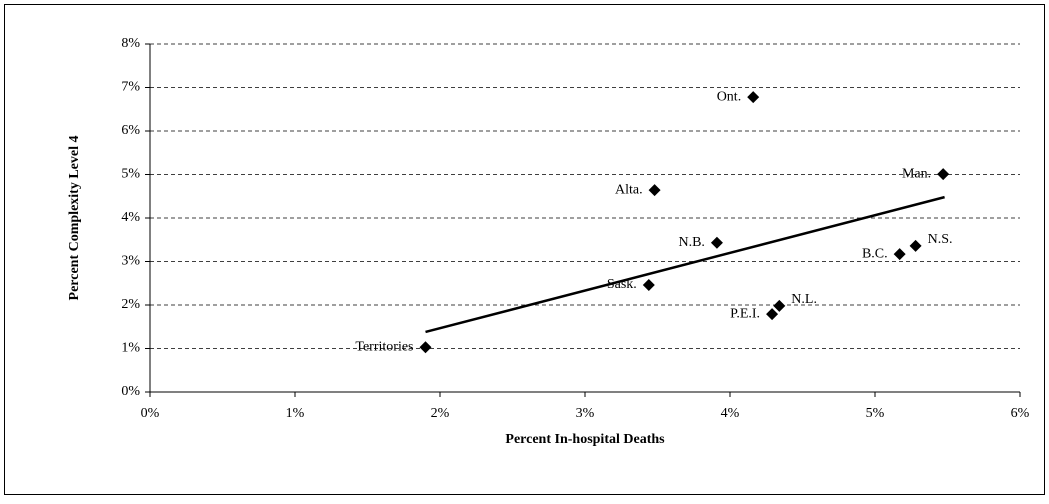 The height and width of the screenshot is (504, 1049). Describe the element at coordinates (729, 96) in the screenshot. I see `point-label: Ont.` at that location.